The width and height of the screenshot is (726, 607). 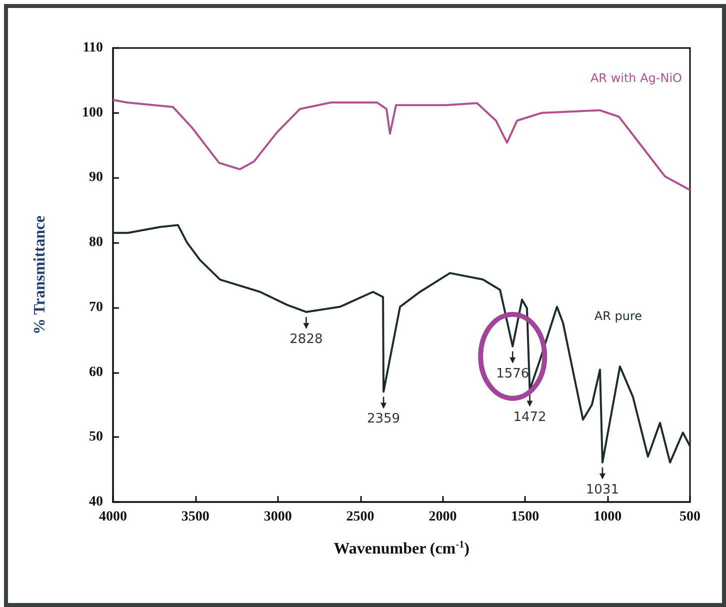 I want to click on y-tick-label: 110, so click(x=92, y=48).